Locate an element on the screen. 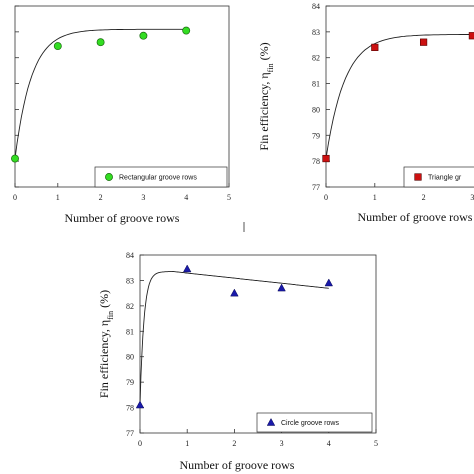  legend-label: Circle groove rows is located at coordinates (310, 423).